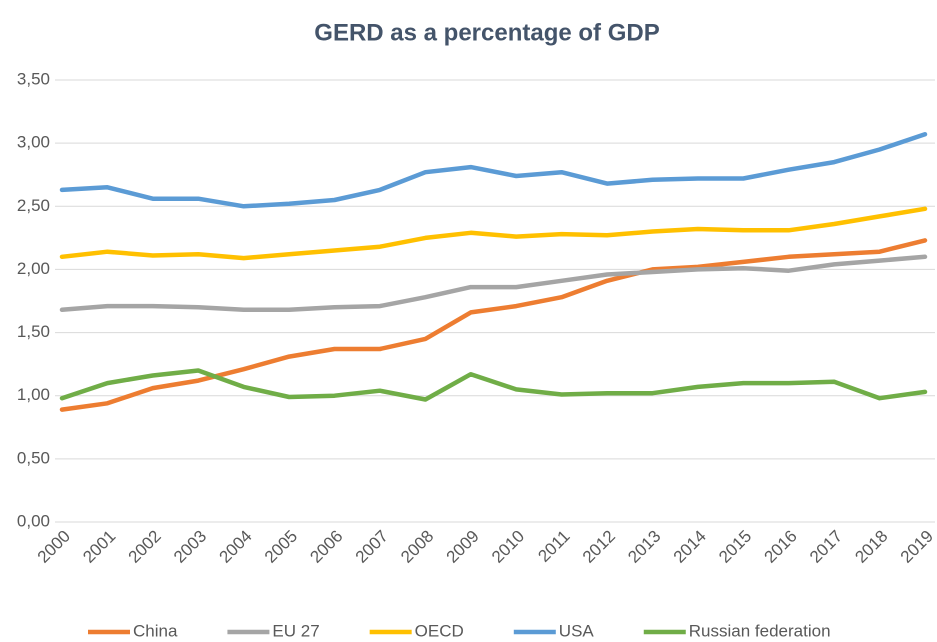 This screenshot has height=642, width=937. Describe the element at coordinates (508, 547) in the screenshot. I see `x-tick-label: 2010` at that location.